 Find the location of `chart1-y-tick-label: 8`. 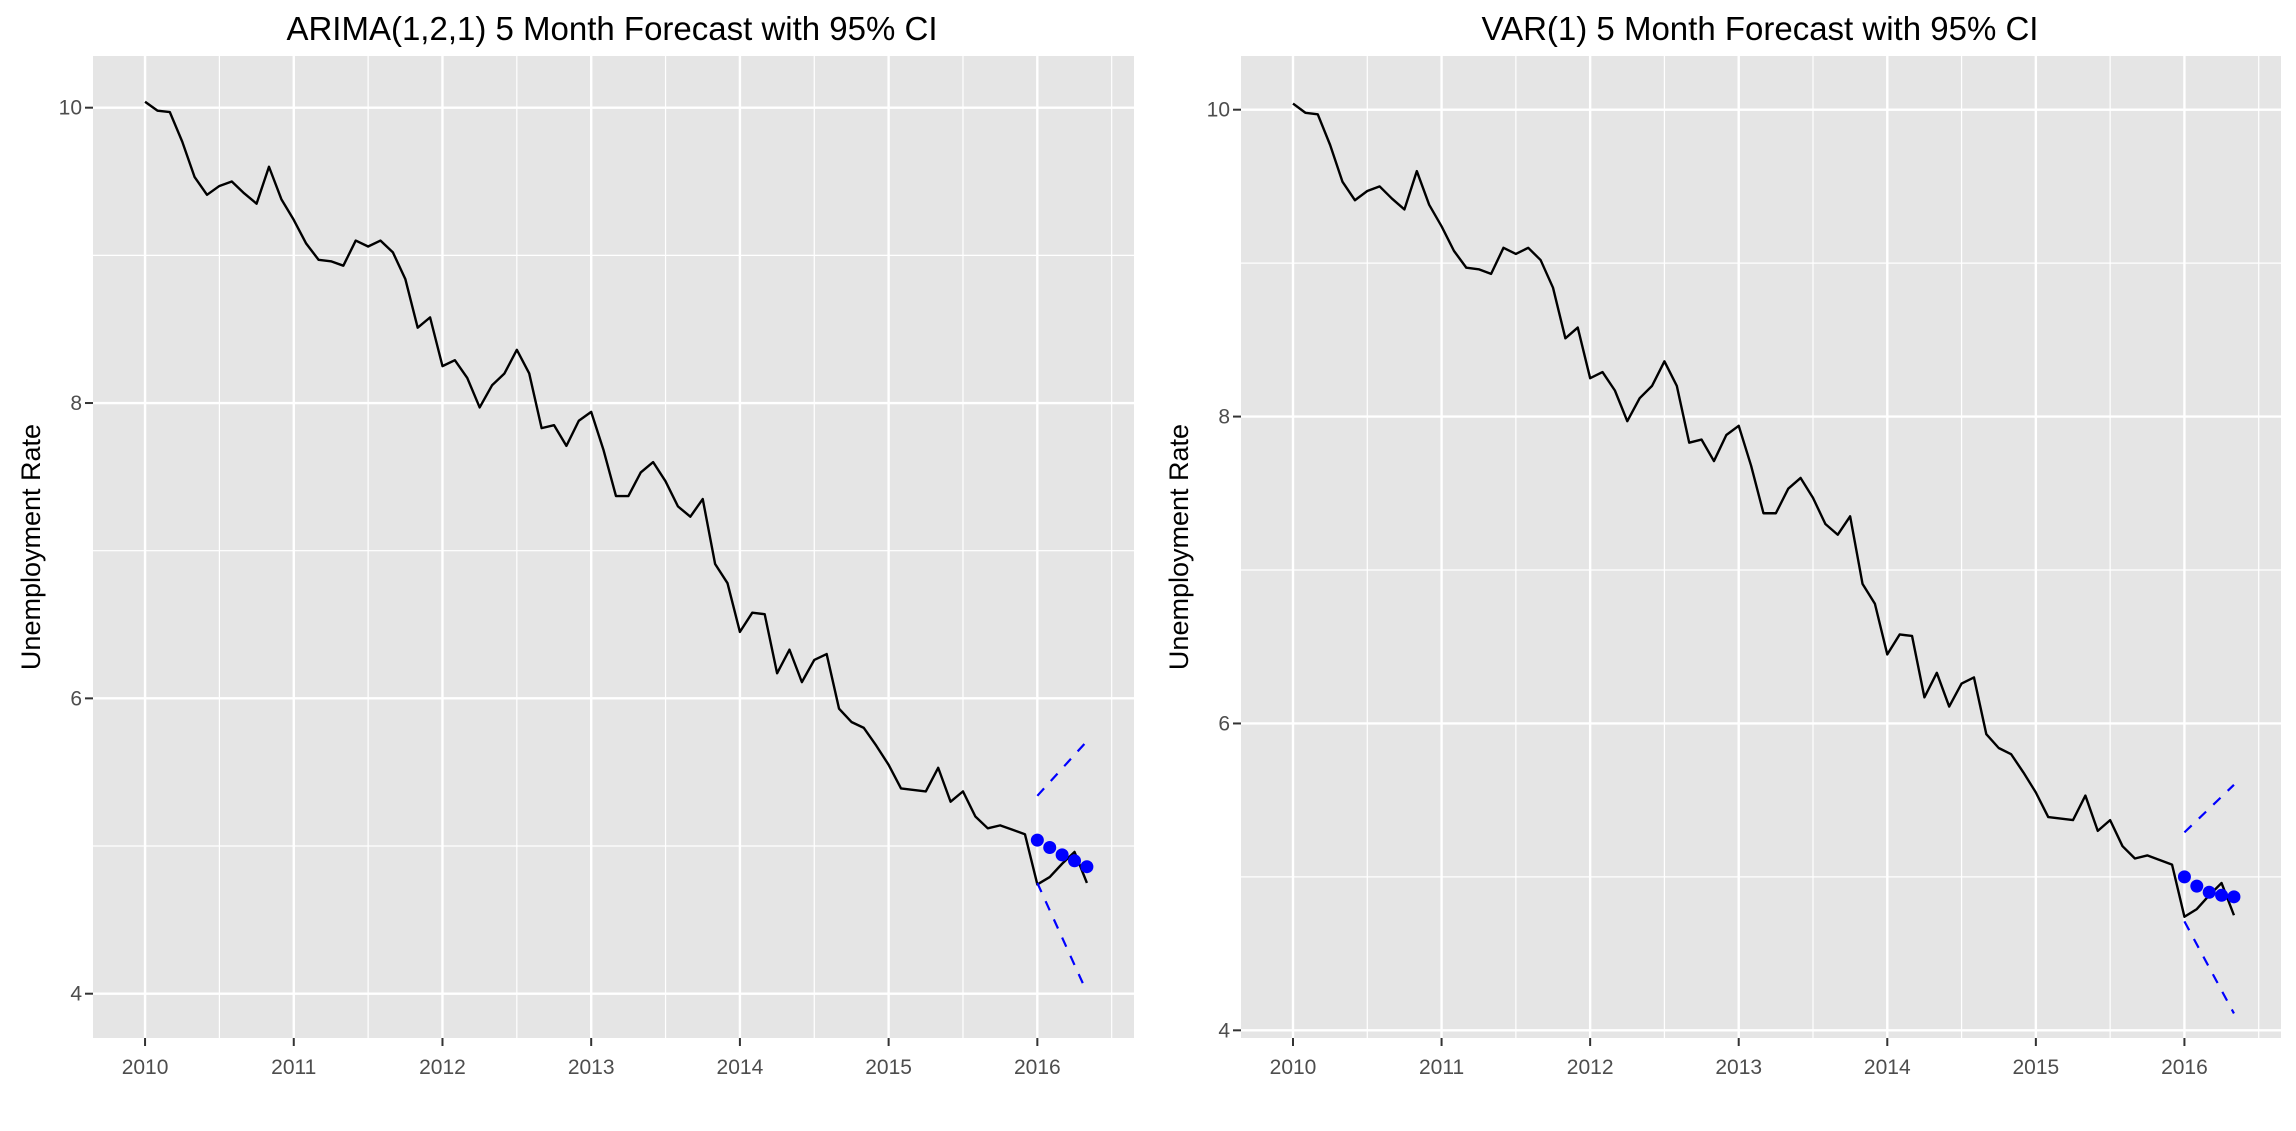

chart1-y-tick-label: 8 is located at coordinates (76, 403).